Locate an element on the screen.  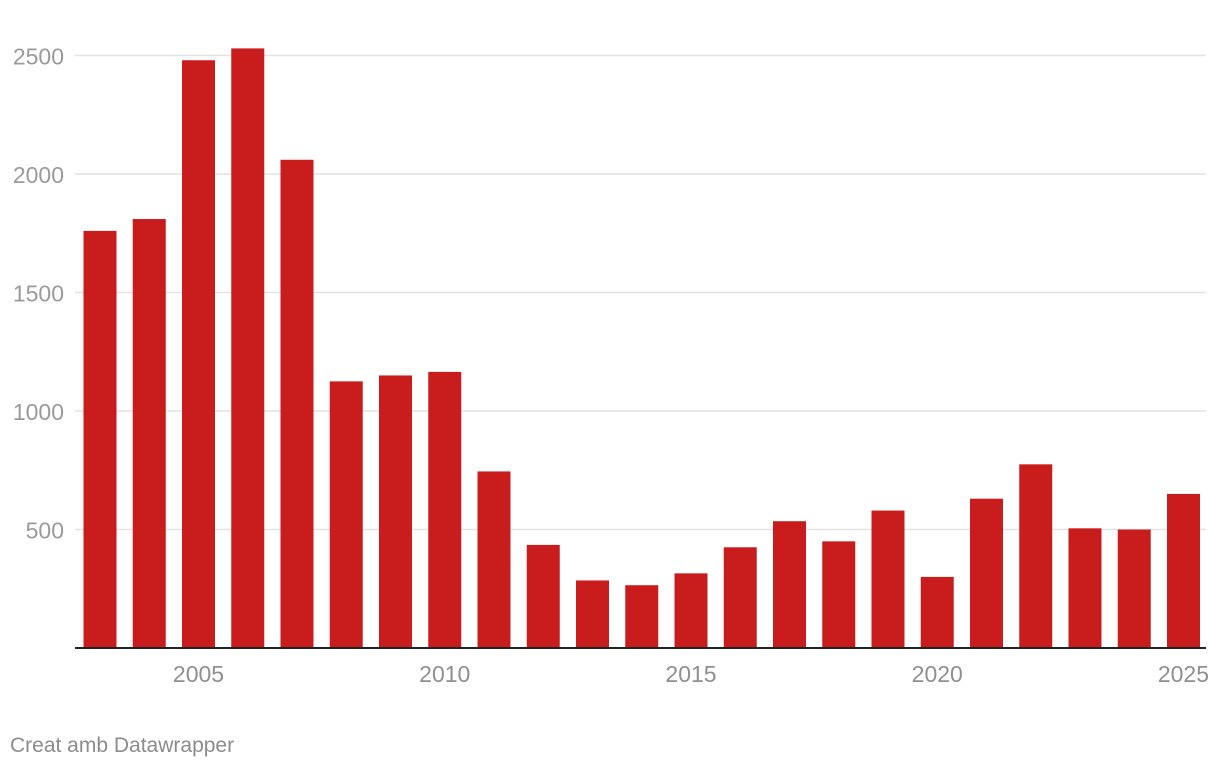
x-tick-label-2010: 2010 is located at coordinates (444, 674).